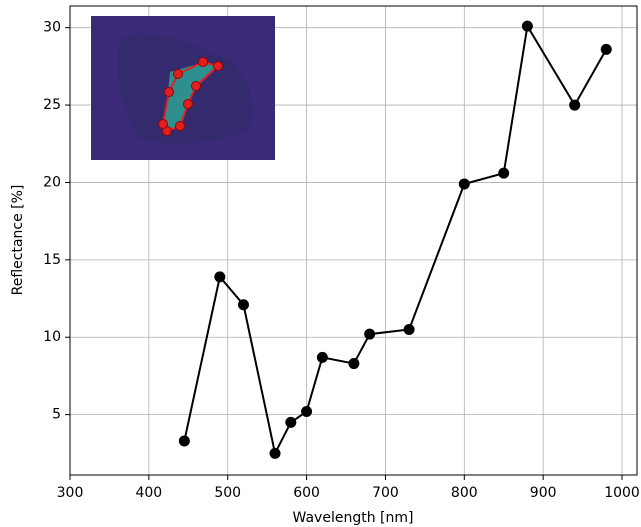 The width and height of the screenshot is (641, 527). What do you see at coordinates (622, 493) in the screenshot?
I see `x-tick-label: 1000` at bounding box center [622, 493].